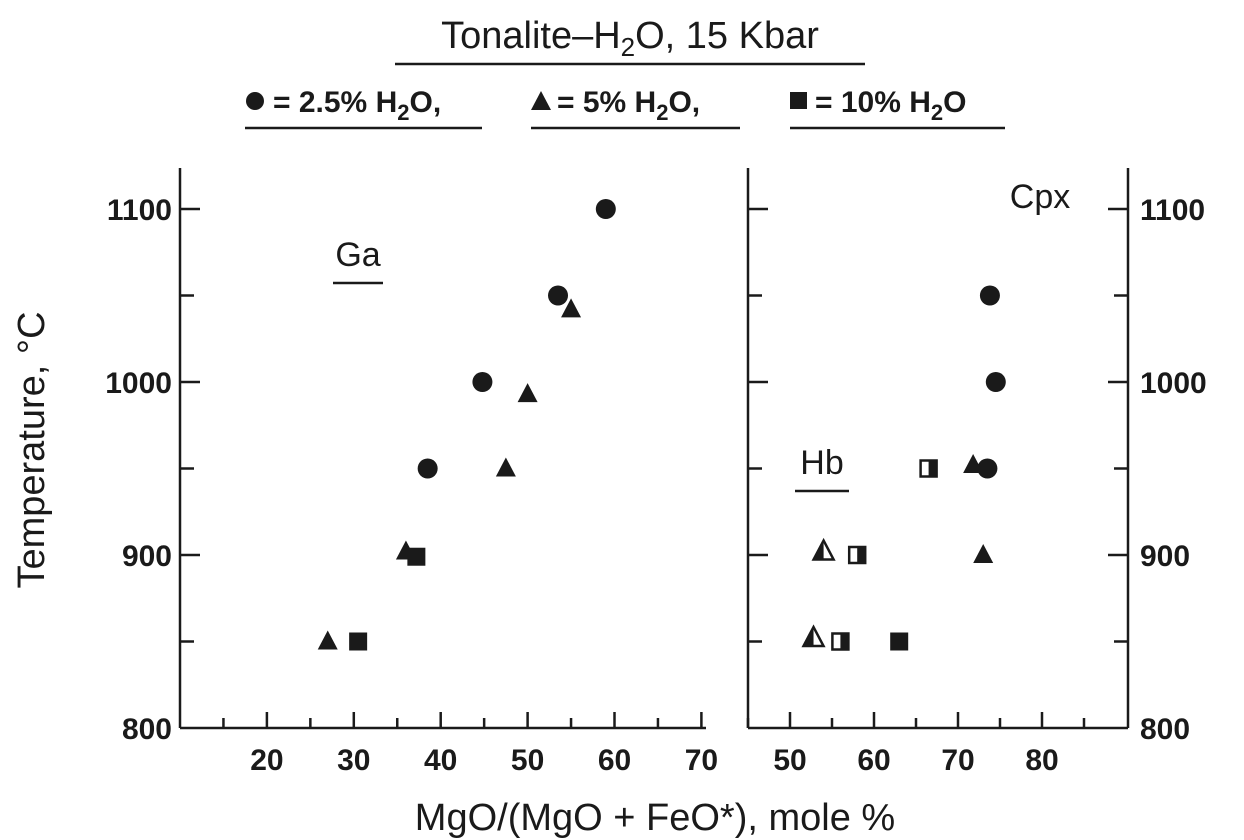 Image resolution: width=1244 pixels, height=840 pixels. I want to click on y-tick-label-right: 1000, so click(1173, 383).